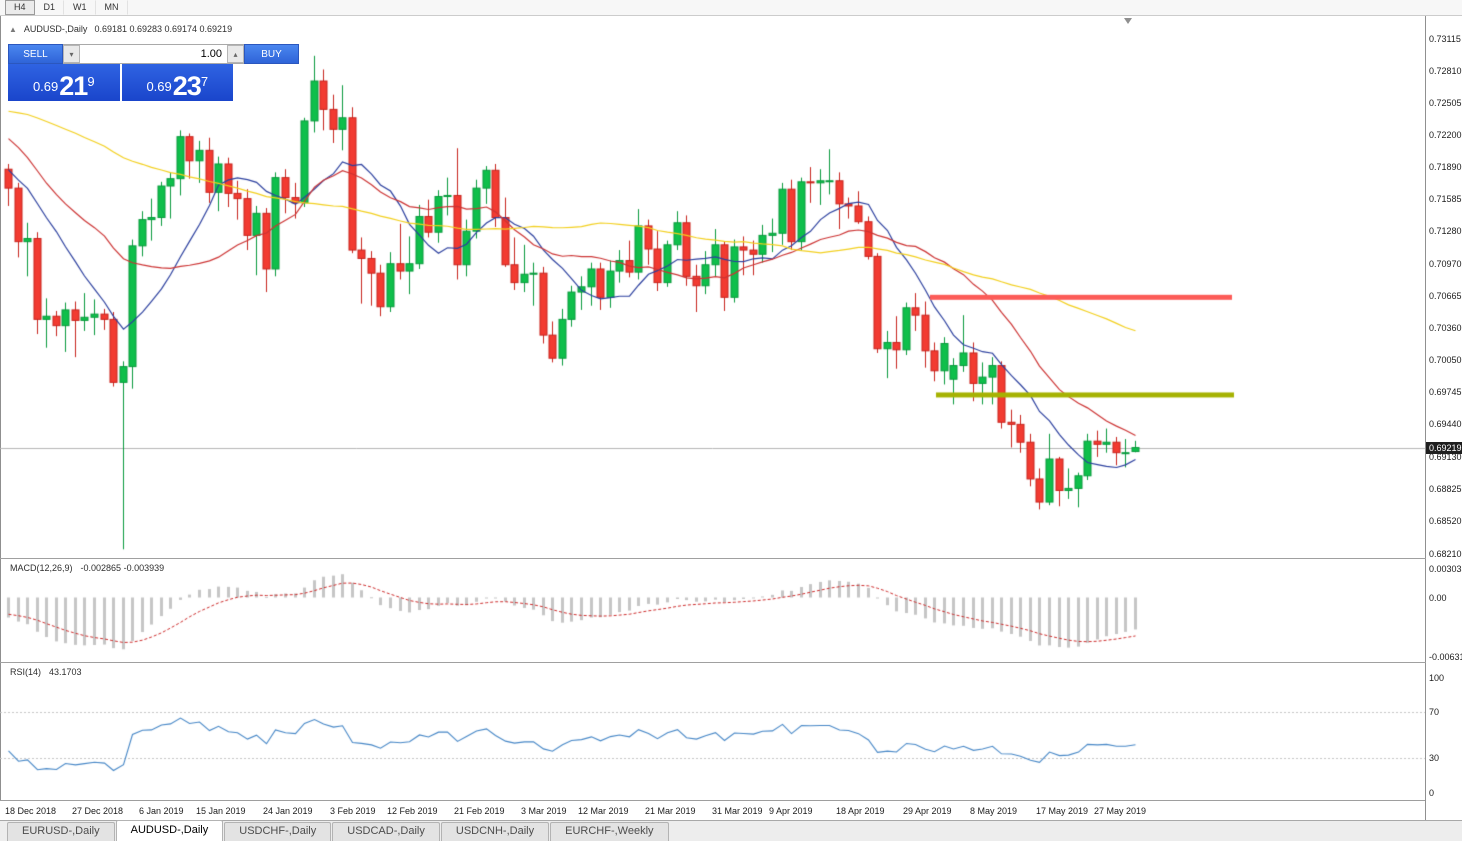 This screenshot has height=841, width=1462. I want to click on price-axis-label: 0.71890, so click(1445, 167).